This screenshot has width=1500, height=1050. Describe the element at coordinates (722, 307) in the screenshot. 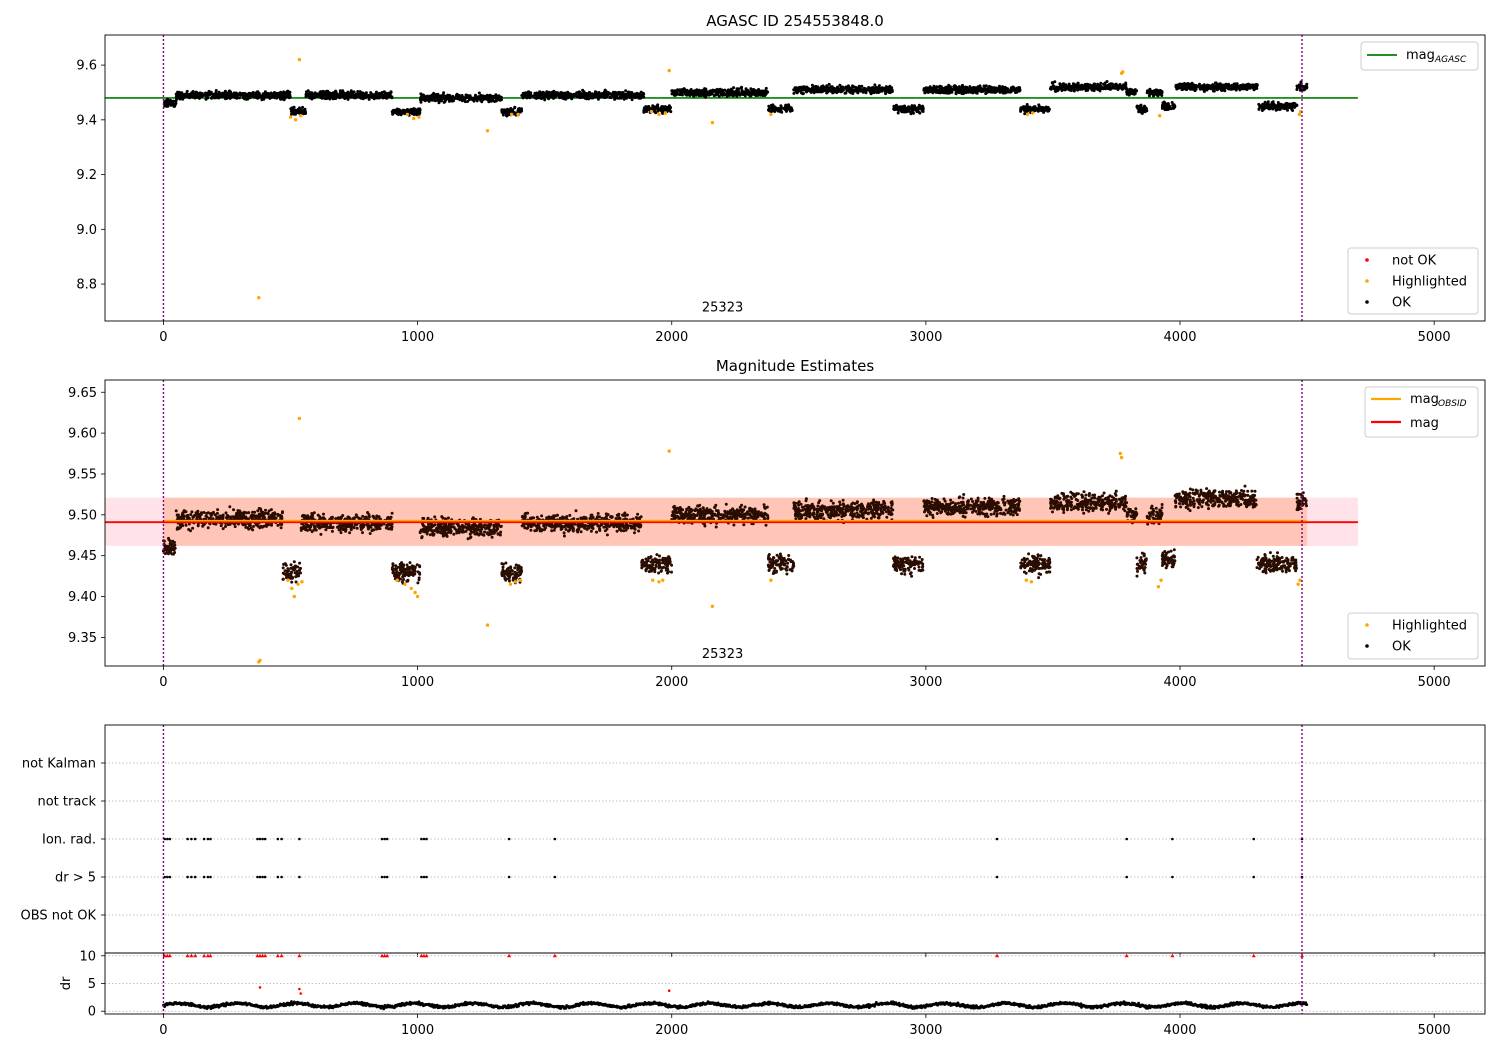

I see `obsid-label: 25323` at that location.